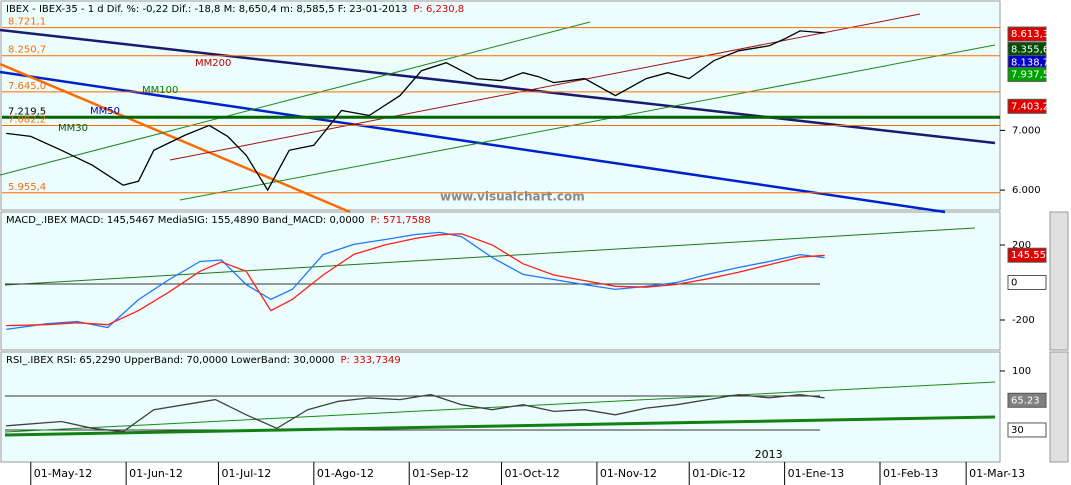  Describe the element at coordinates (440, 473) in the screenshot. I see `x-tick-label: 01-Sep-12` at that location.